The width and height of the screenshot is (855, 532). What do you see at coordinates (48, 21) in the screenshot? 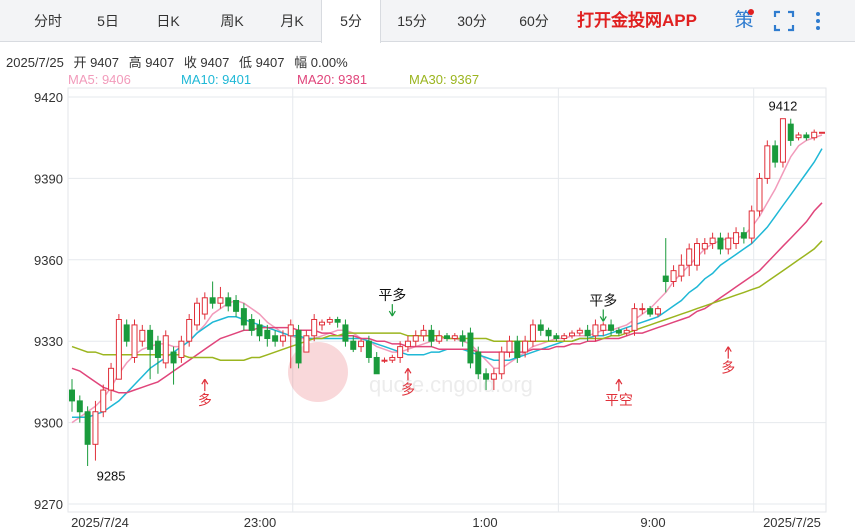
I see `tab-time-share: 分时` at bounding box center [48, 21].